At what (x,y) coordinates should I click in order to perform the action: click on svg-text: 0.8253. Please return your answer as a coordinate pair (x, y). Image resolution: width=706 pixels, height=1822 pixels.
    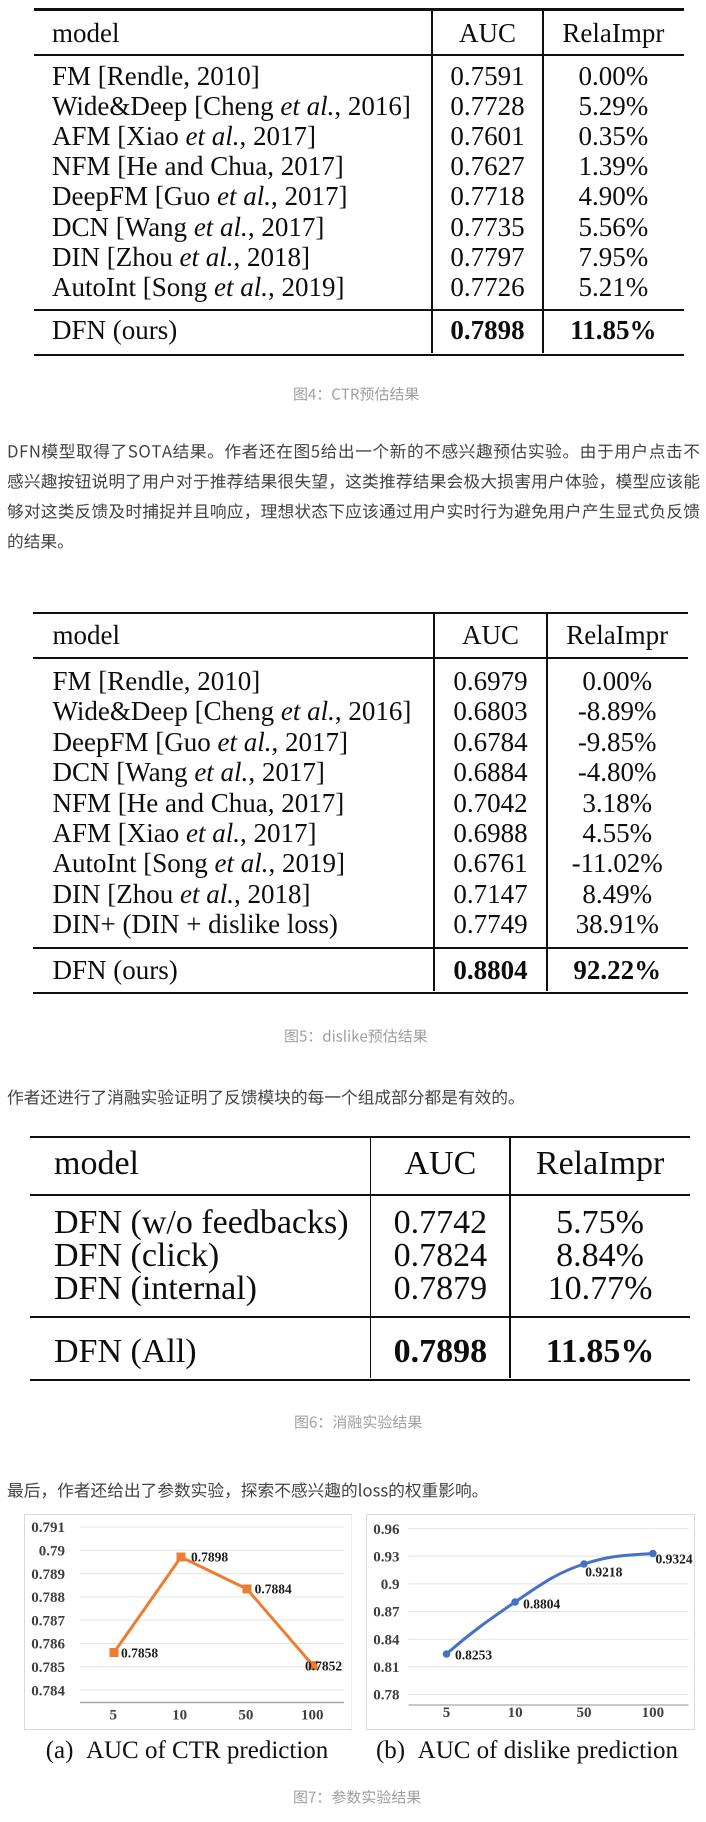
    Looking at the image, I should click on (473, 1655).